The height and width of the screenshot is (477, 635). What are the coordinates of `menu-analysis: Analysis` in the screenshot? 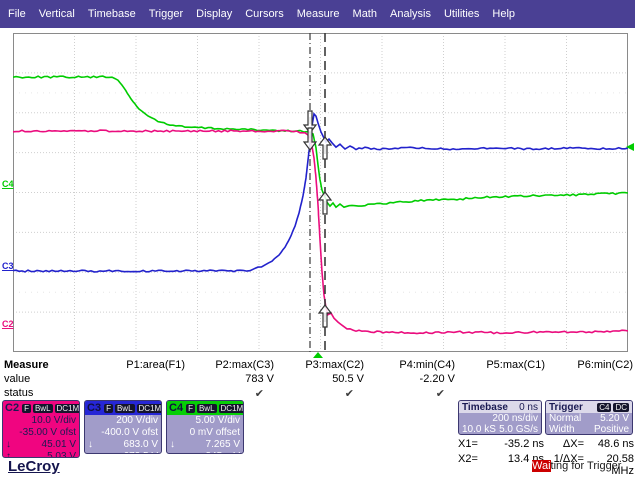 It's located at (410, 14).